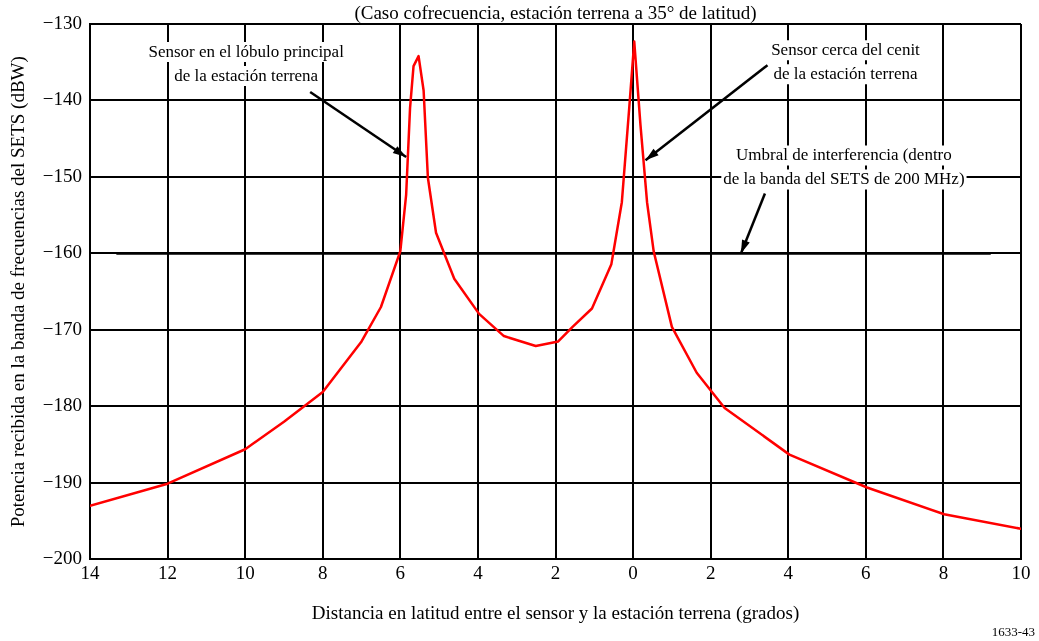  Describe the element at coordinates (62, 22) in the screenshot. I see `y-tick-label: −130` at that location.